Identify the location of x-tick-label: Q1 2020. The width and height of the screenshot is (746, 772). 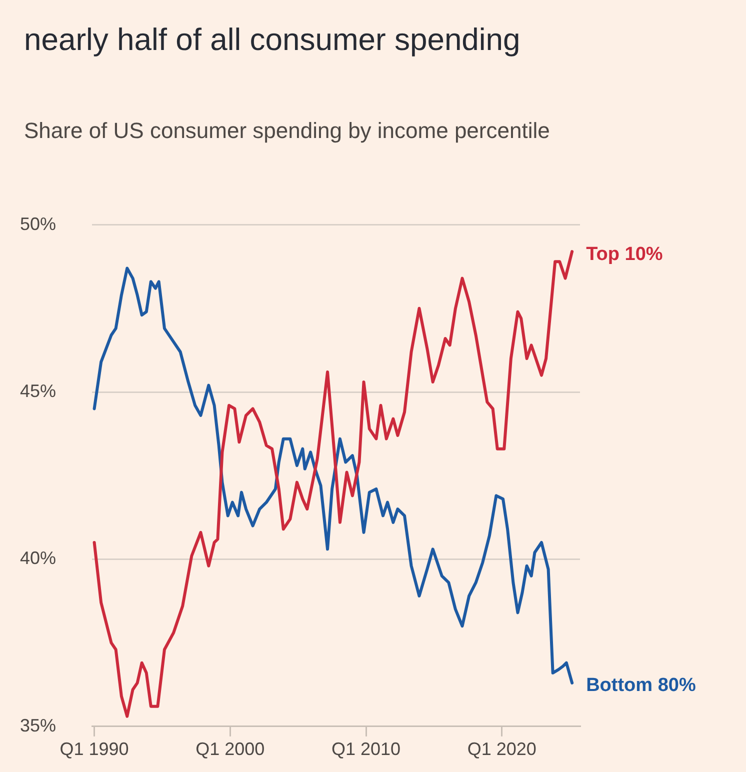
(501, 749).